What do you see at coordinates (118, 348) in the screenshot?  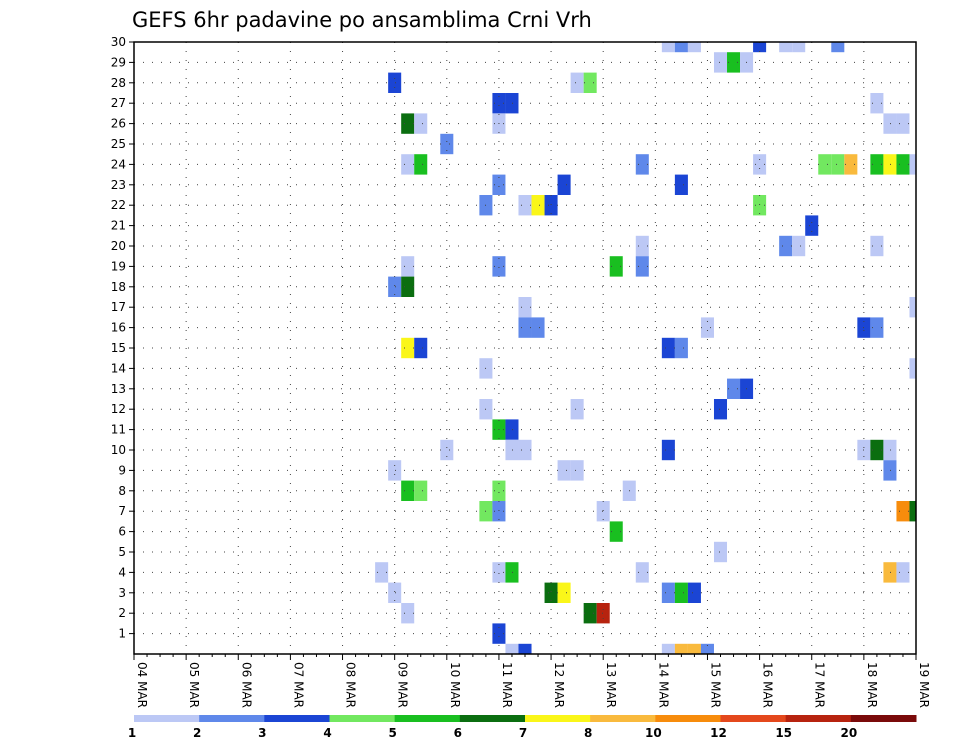 I see `y-tick-label: 15` at bounding box center [118, 348].